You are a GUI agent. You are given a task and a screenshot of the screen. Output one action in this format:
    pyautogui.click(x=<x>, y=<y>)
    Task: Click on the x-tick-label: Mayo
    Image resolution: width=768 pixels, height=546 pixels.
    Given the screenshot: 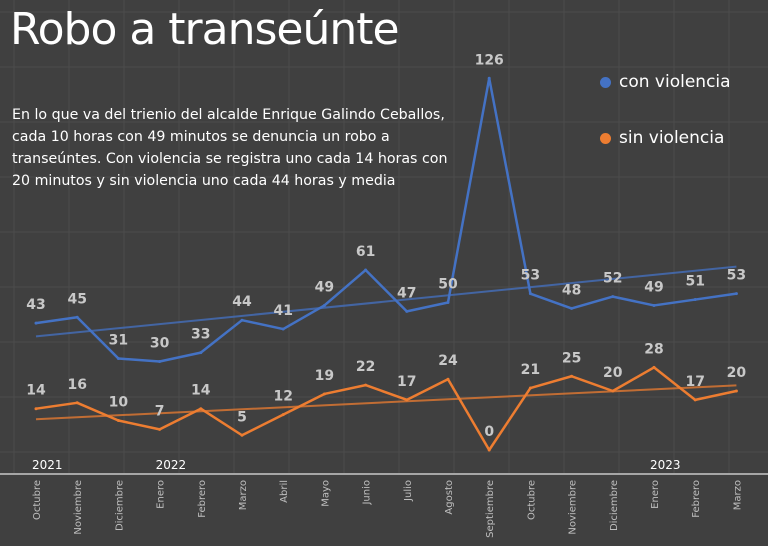 What is the action you would take?
    pyautogui.click(x=325, y=493)
    